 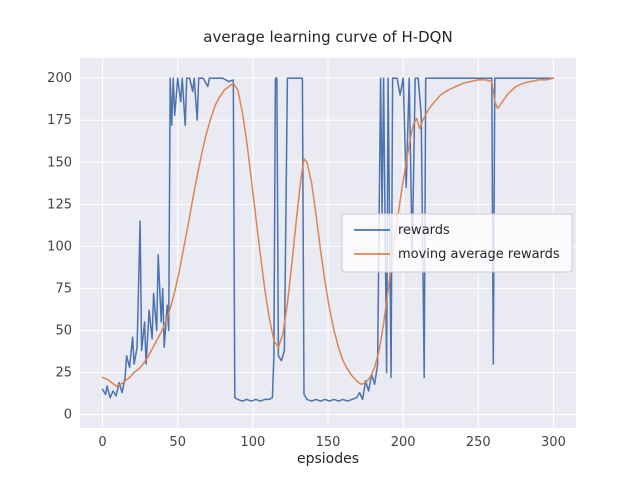 I want to click on chart-title: average learning curve of H-DQN, so click(x=327, y=37).